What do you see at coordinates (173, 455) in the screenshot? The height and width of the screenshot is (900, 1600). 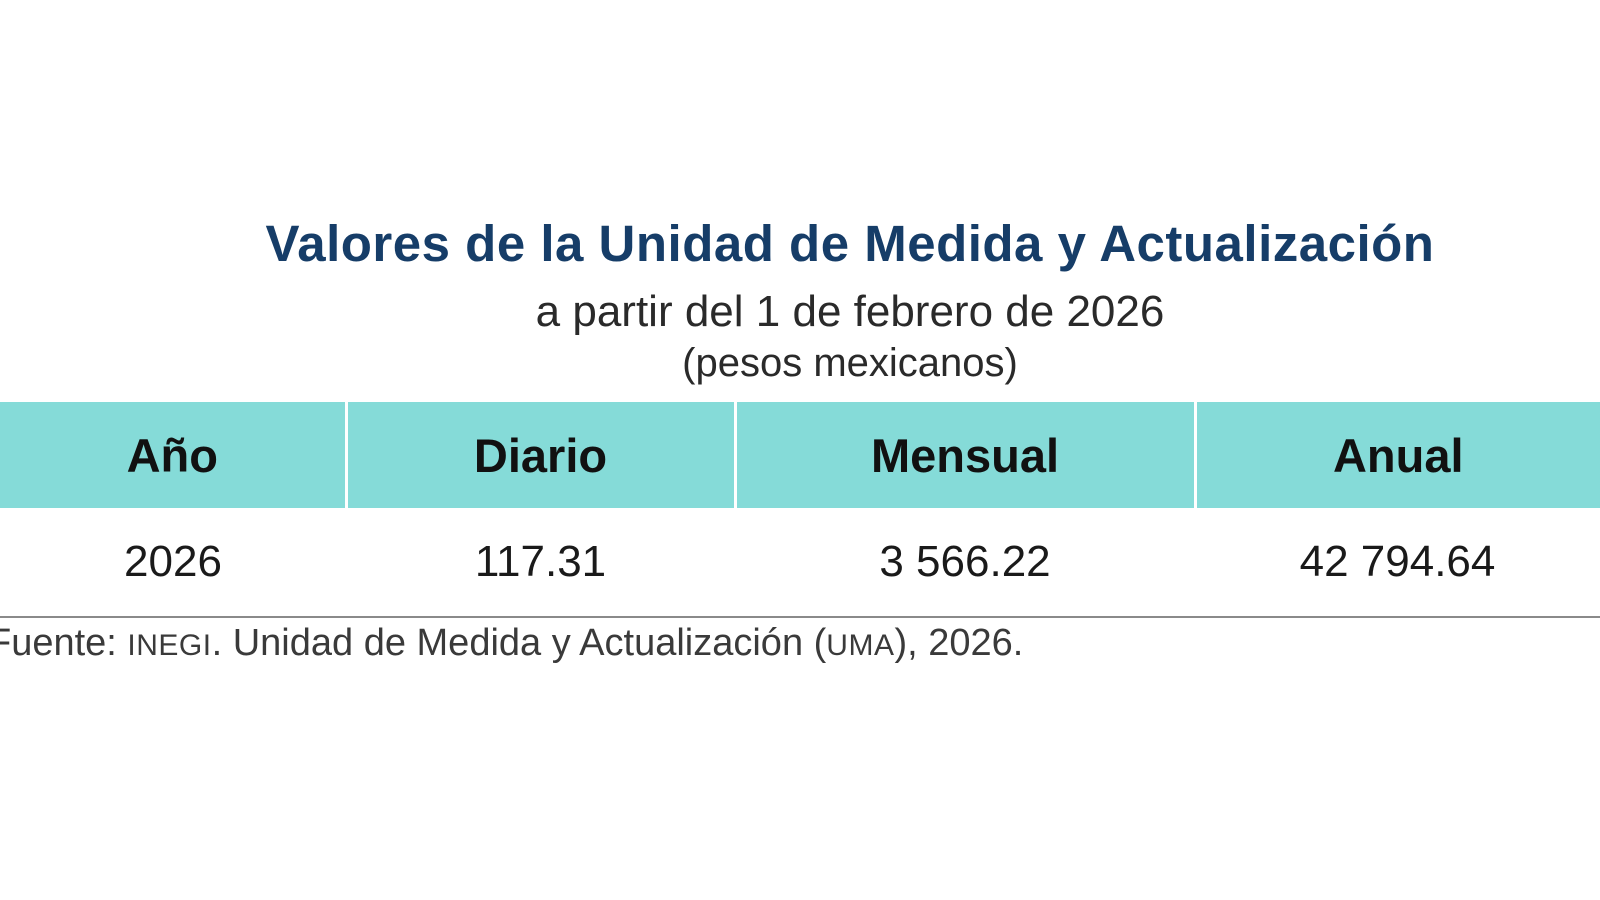 I see `column-header-year: Año` at bounding box center [173, 455].